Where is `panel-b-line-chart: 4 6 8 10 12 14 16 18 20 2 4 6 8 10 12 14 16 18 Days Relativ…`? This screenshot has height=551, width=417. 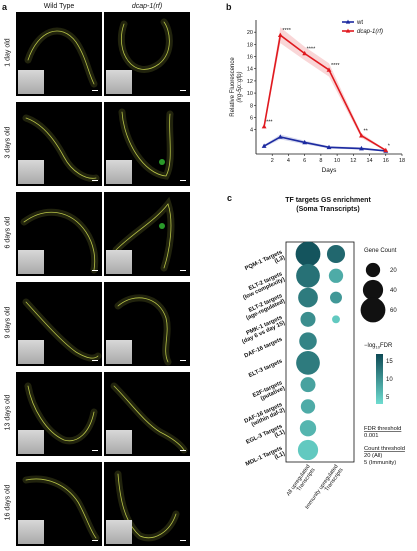
panel-b-line-chart: 4 6 8 10 12 14 16 18 20 2 4 6 8 10 12 14 16 18 Days Relativ… is located at coordinates (317, 96).